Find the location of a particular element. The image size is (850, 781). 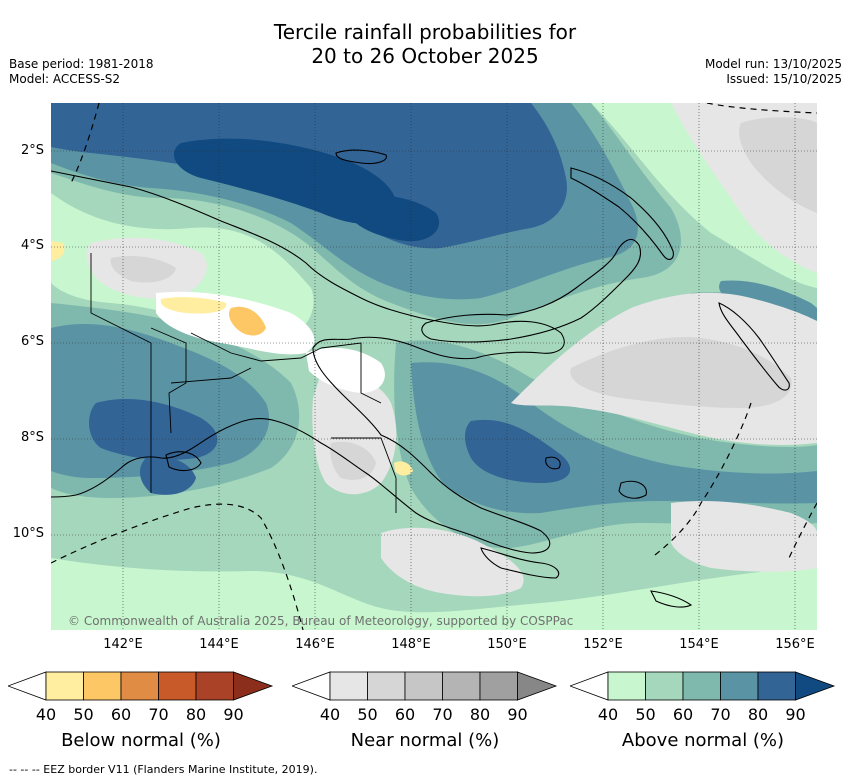

title-line-1: Tercile rainfall probabilities for is located at coordinates (425, 32).